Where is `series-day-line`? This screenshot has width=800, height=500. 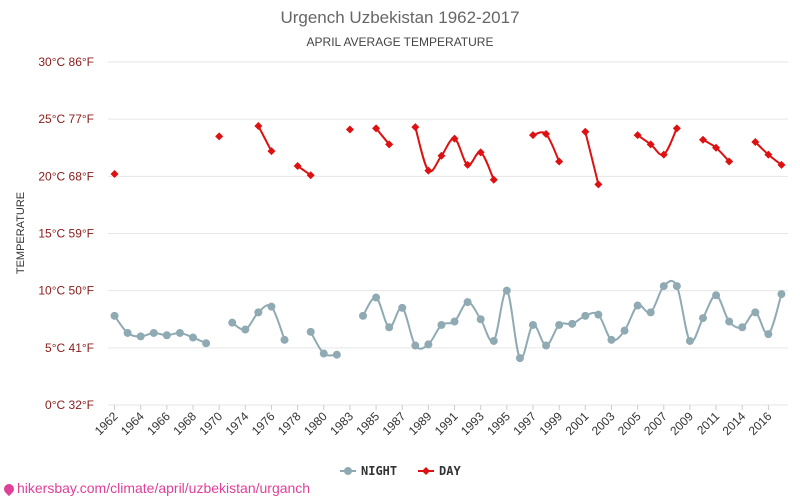
series-day-line is located at coordinates (657, 142).